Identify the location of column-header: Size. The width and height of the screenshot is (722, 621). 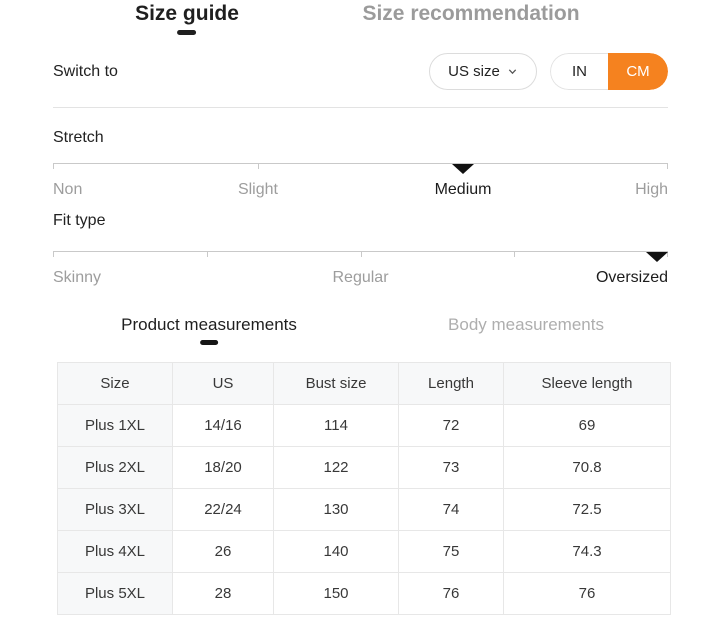
(115, 383).